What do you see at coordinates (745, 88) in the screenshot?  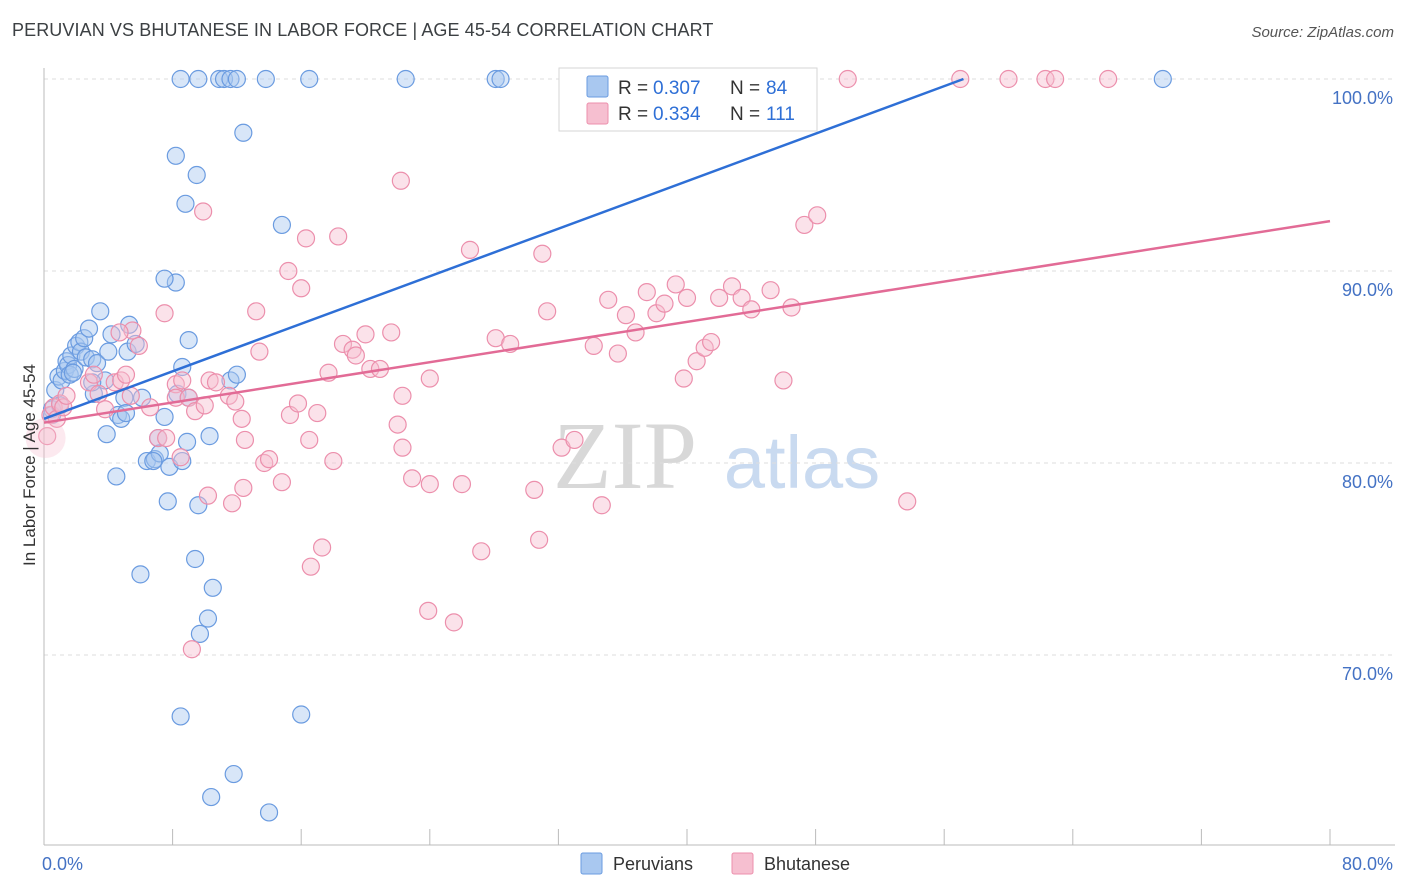 I see `legend-n-label-peruvians: N =` at bounding box center [745, 88].